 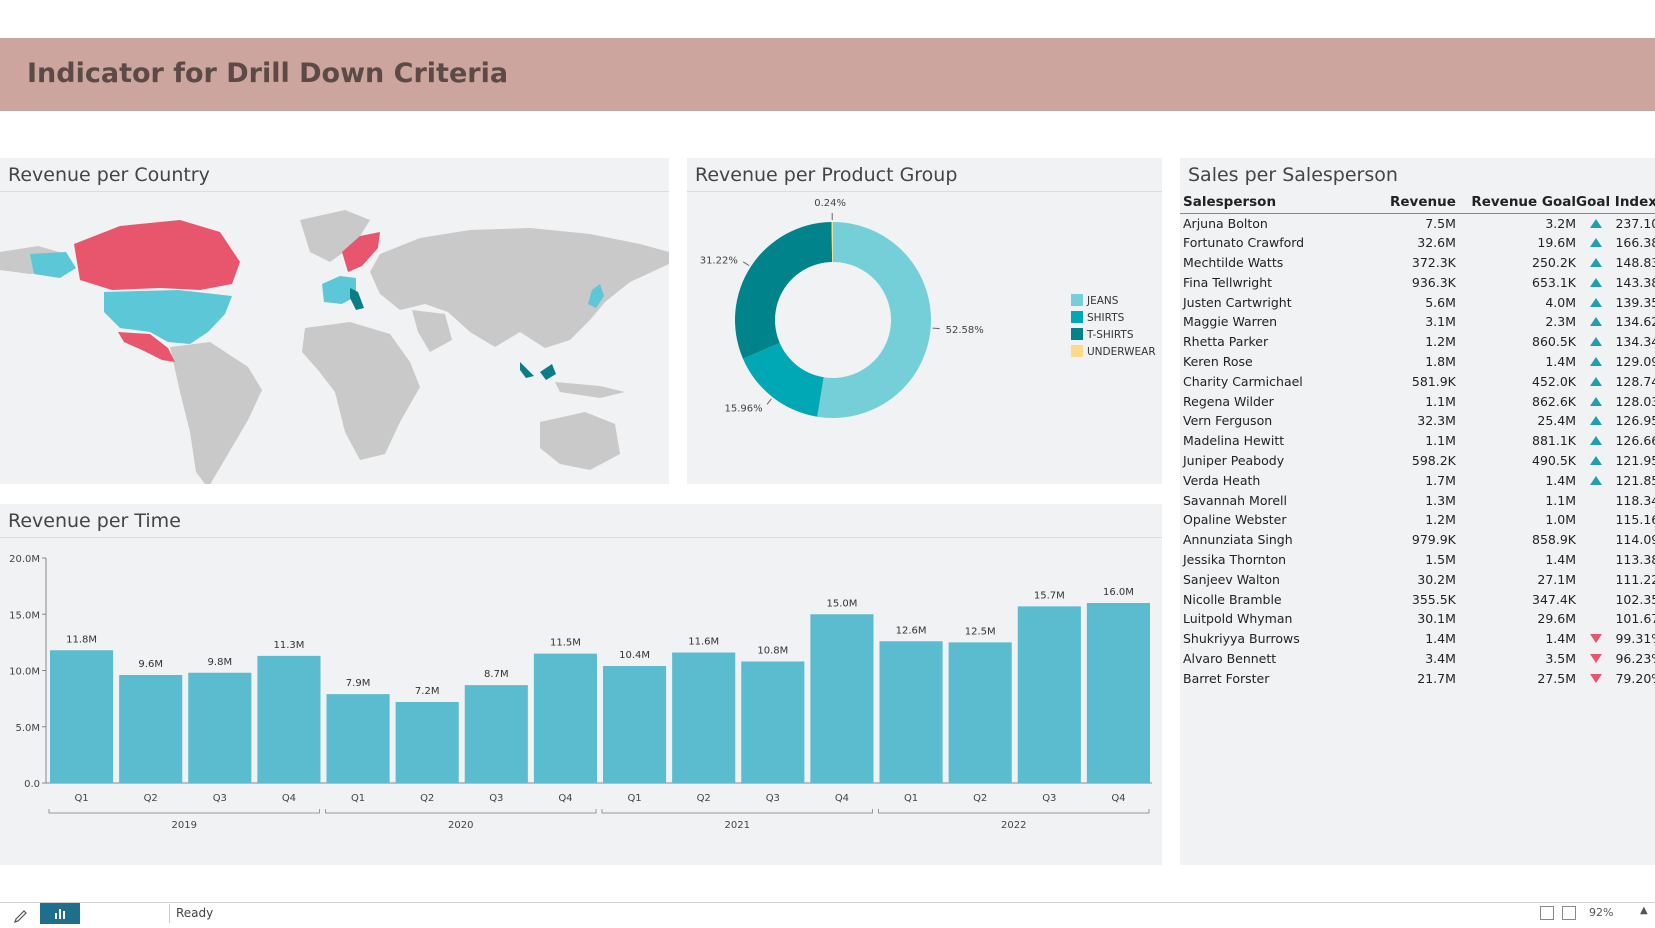 I want to click on revenue-cell: 30.2M, so click(x=1412, y=579).